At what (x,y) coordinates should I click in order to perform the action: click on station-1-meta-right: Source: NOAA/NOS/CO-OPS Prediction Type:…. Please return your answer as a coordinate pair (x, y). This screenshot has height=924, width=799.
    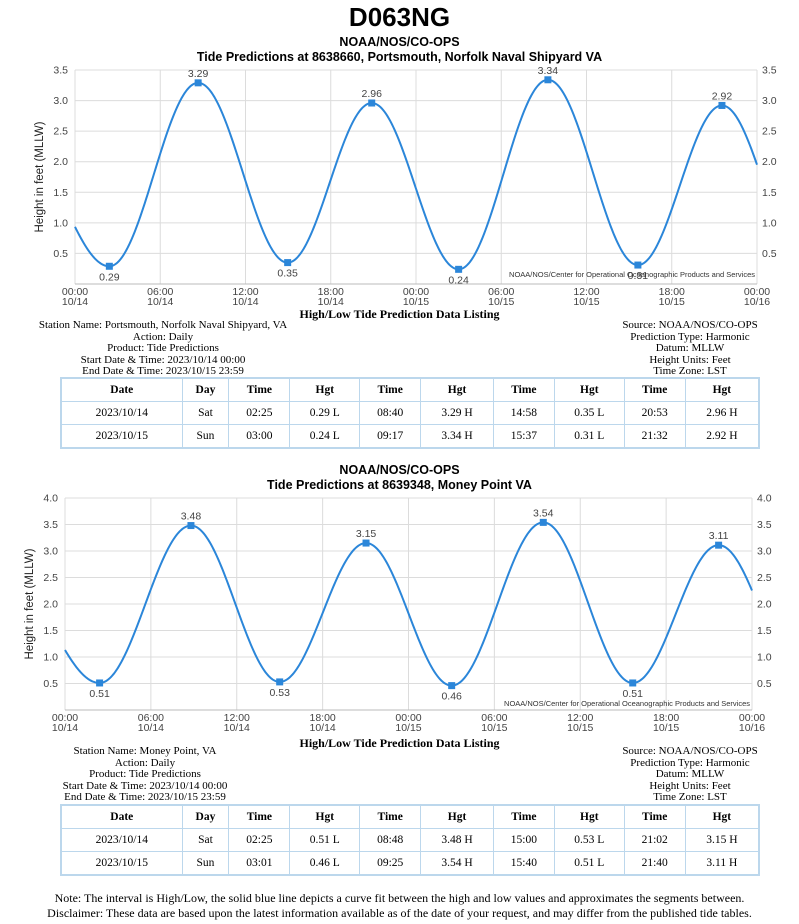
    Looking at the image, I should click on (690, 348).